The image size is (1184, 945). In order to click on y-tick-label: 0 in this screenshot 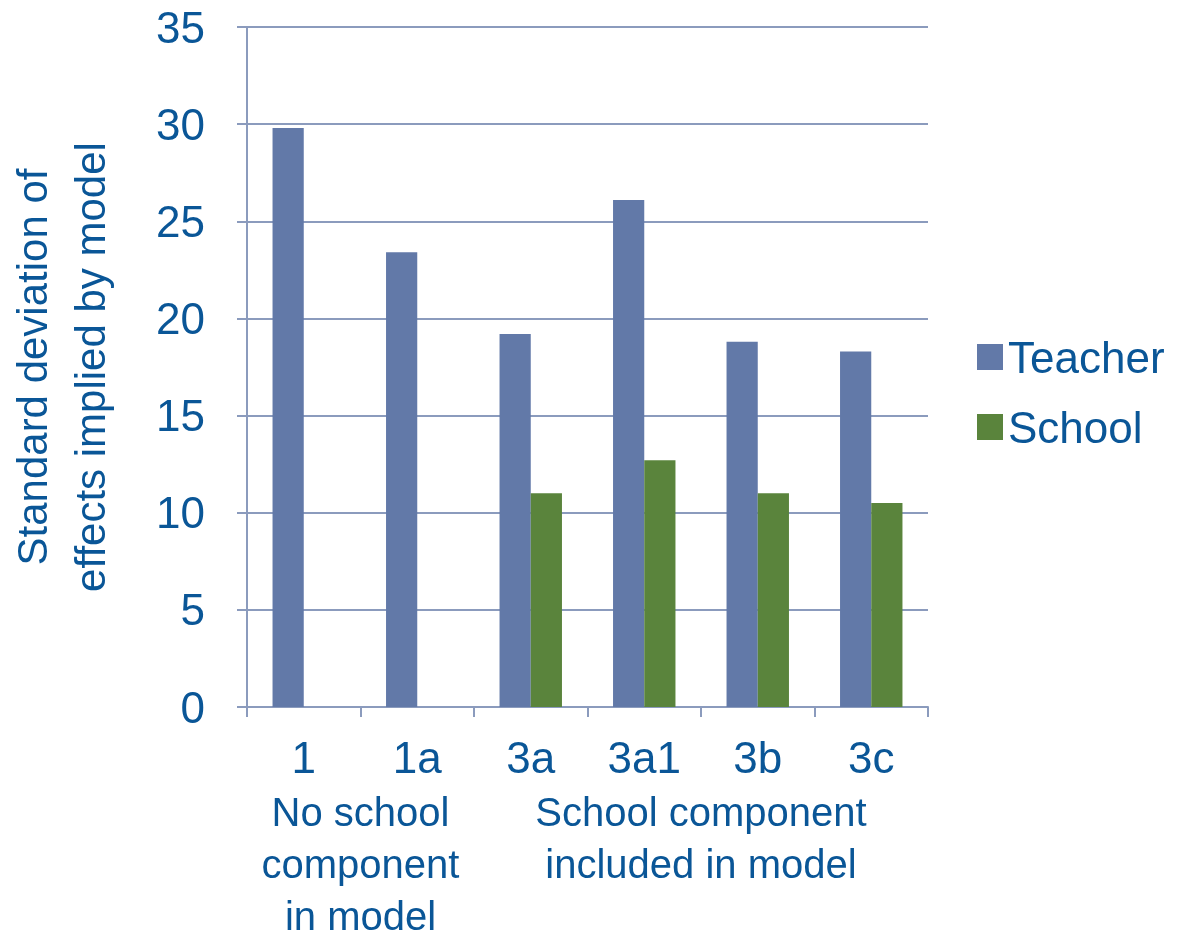, I will do `click(192, 707)`.